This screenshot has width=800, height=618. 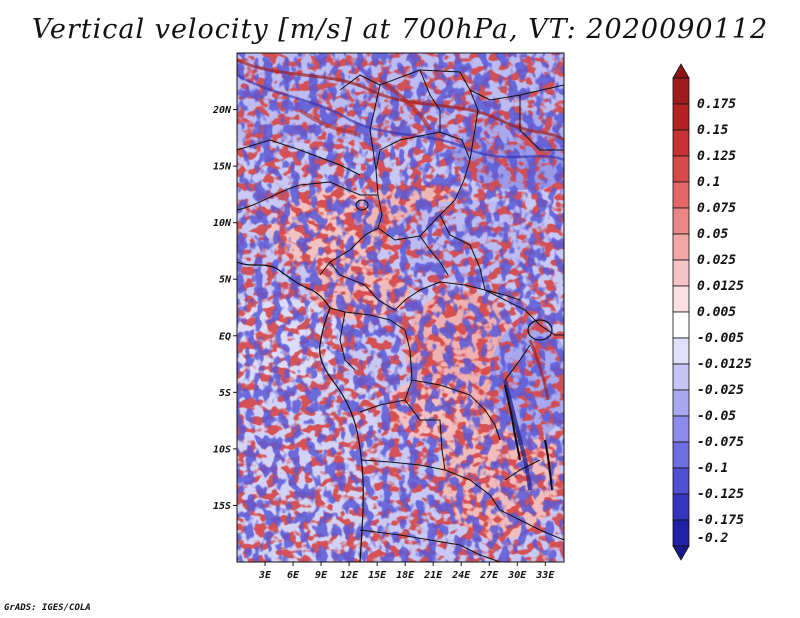 What do you see at coordinates (720, 494) in the screenshot?
I see `colorbar-label: -0.125` at bounding box center [720, 494].